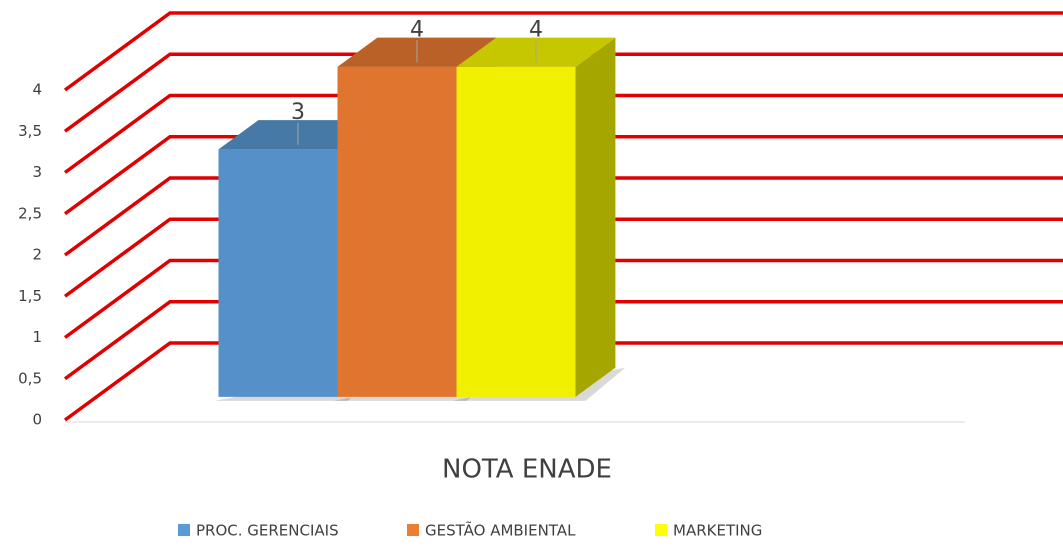 The height and width of the screenshot is (546, 1063). I want to click on y-tick-label: 1, so click(37, 337).